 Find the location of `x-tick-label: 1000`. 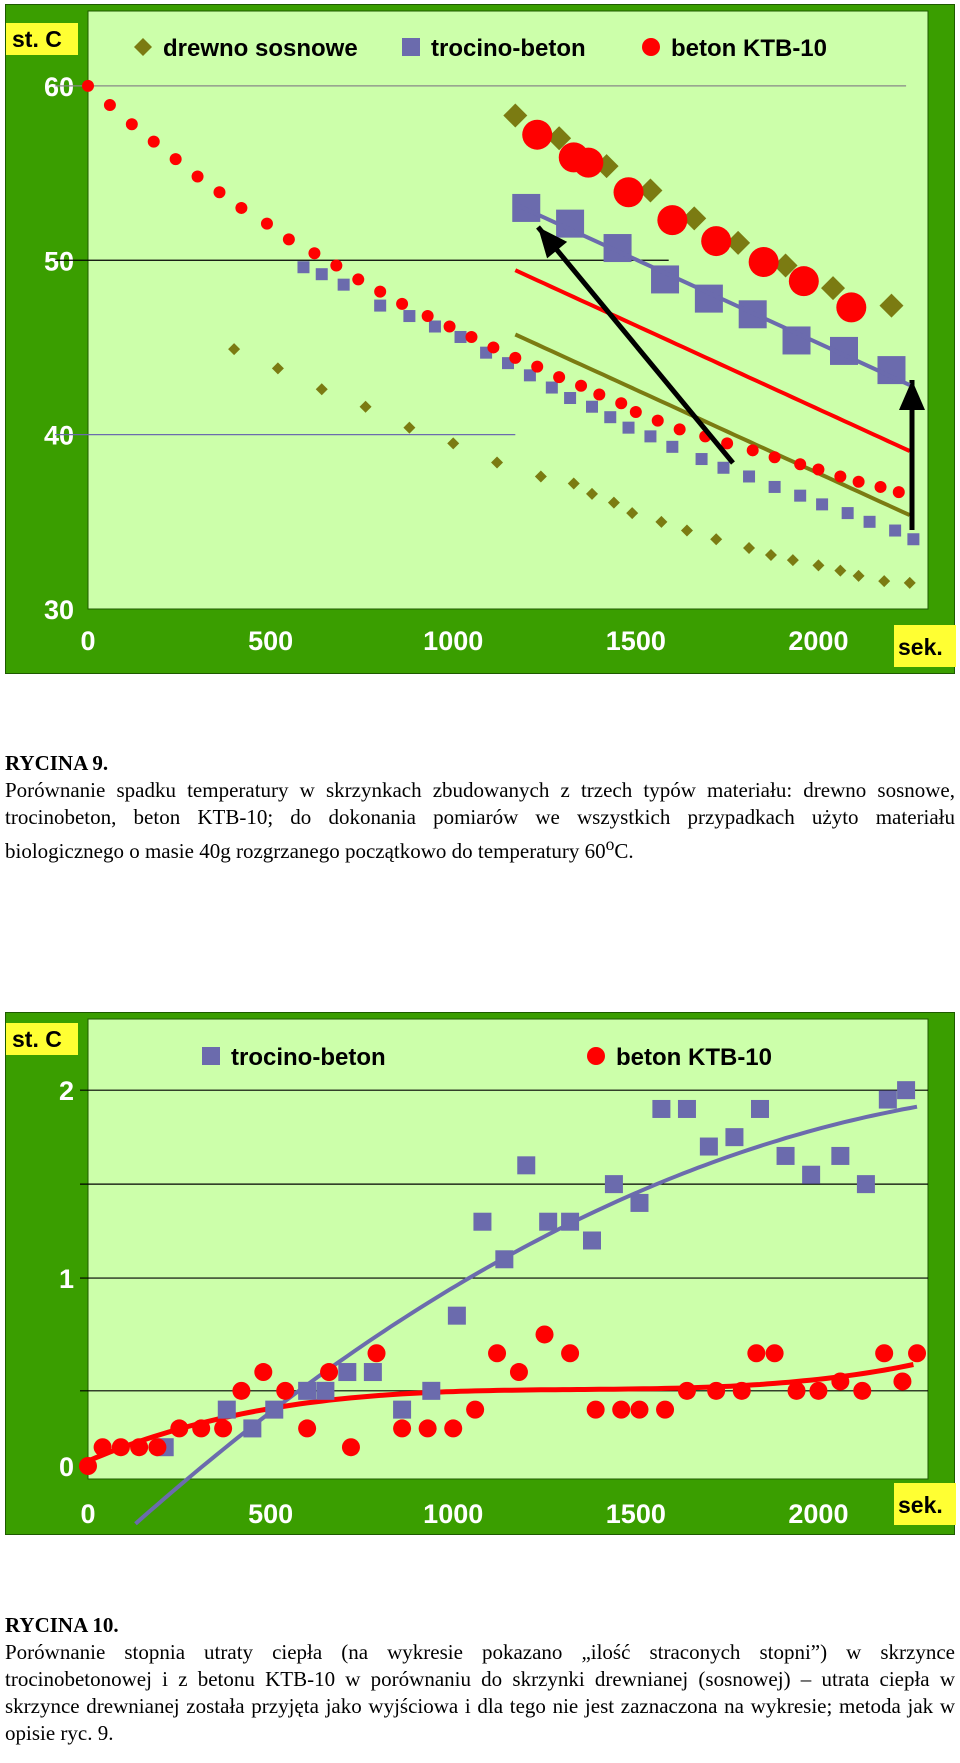

x-tick-label: 1000 is located at coordinates (453, 641).